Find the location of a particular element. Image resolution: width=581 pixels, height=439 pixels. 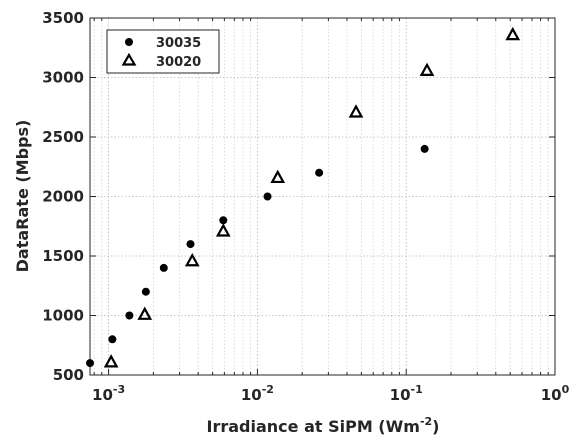

x-axis-label: Irradiance at SiPM (Wm-2) is located at coordinates (323, 425).